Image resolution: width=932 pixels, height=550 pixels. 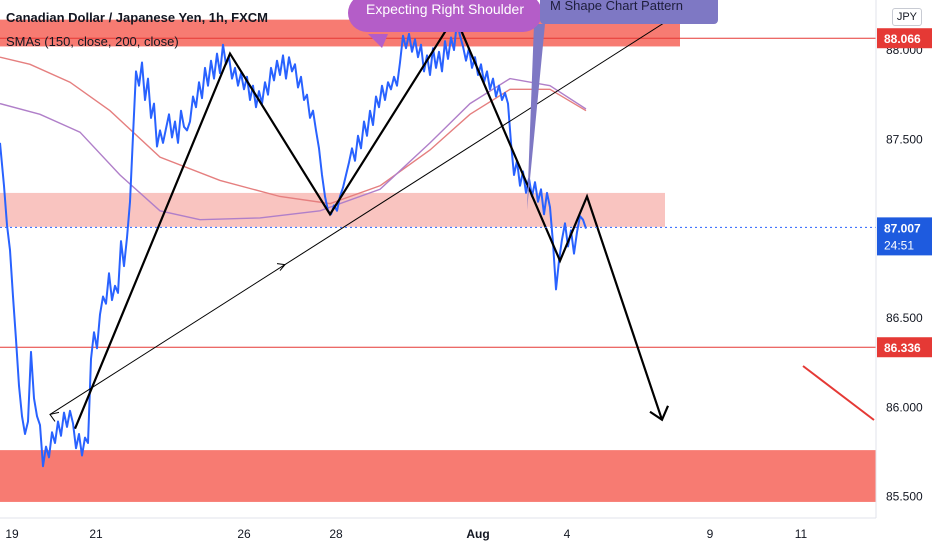 I want to click on note-pointer, so click(x=536, y=117).